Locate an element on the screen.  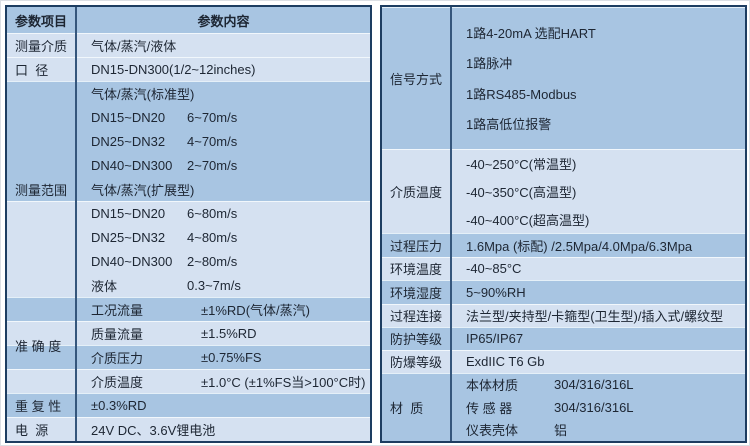
table-row-group: 防护等级 IP65/IP67 is located at coordinates (563, 338).